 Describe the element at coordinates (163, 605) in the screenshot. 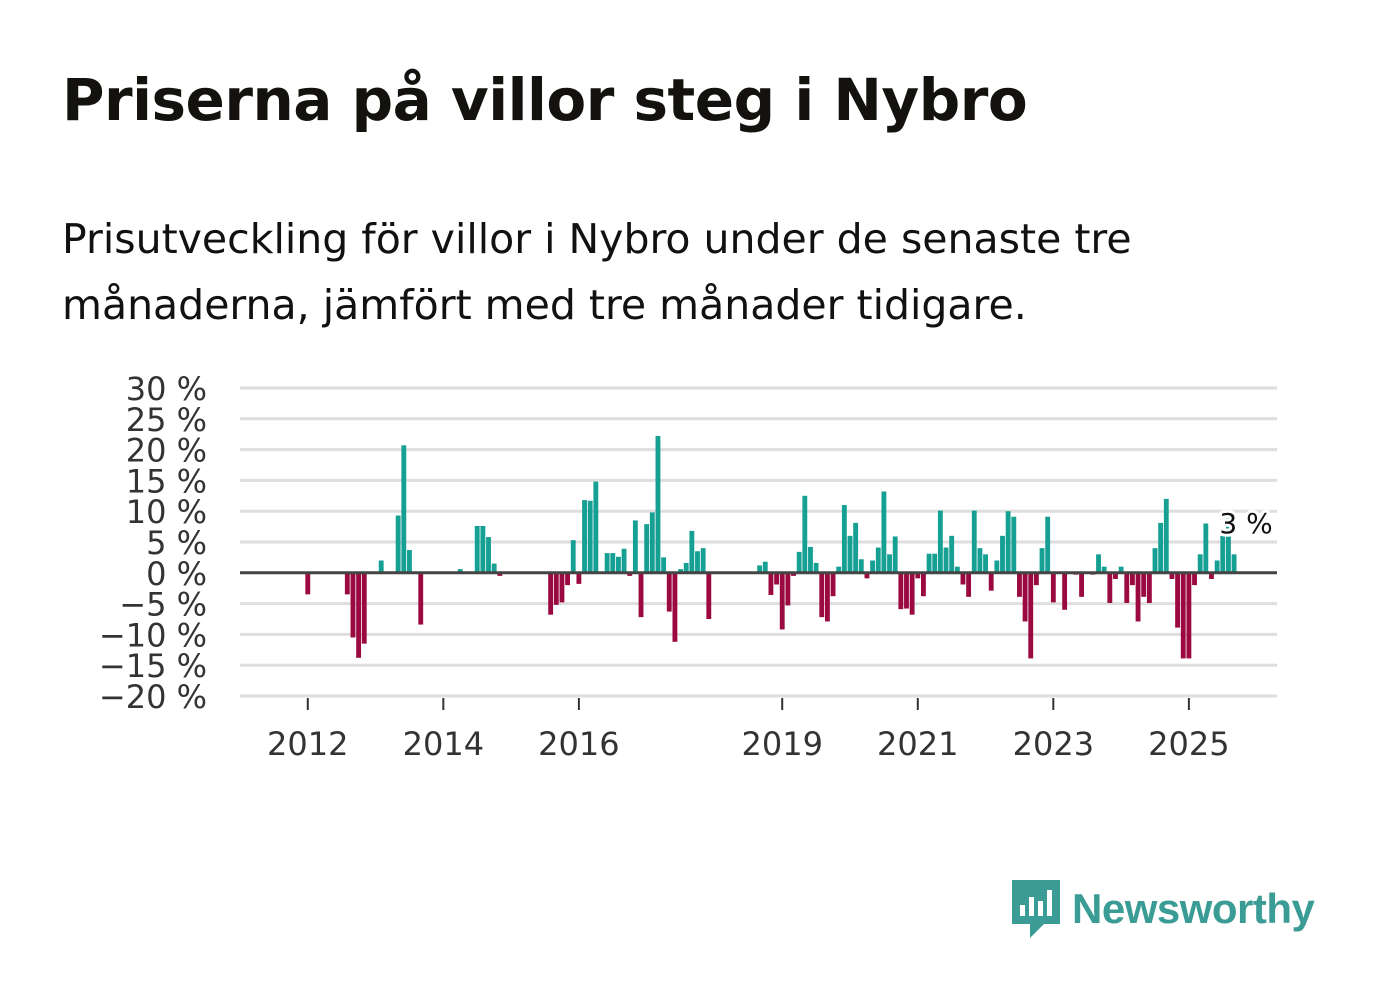

I see `y-tick-label: −5 %` at that location.